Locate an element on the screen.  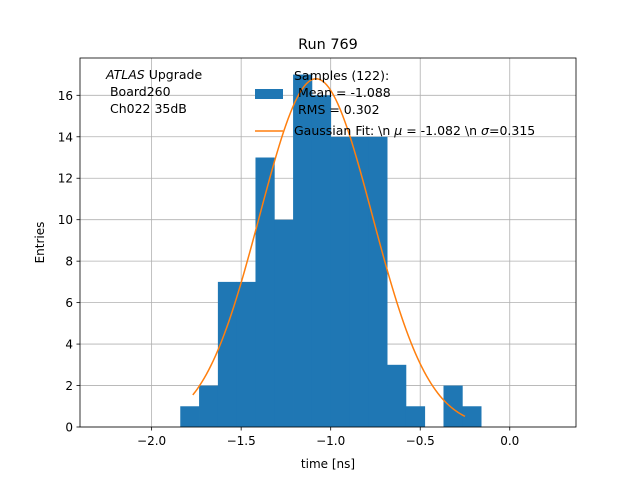
y-axis-ticks: 0 2 4 6 8 10 12 14 16 is located at coordinates (69, 262).